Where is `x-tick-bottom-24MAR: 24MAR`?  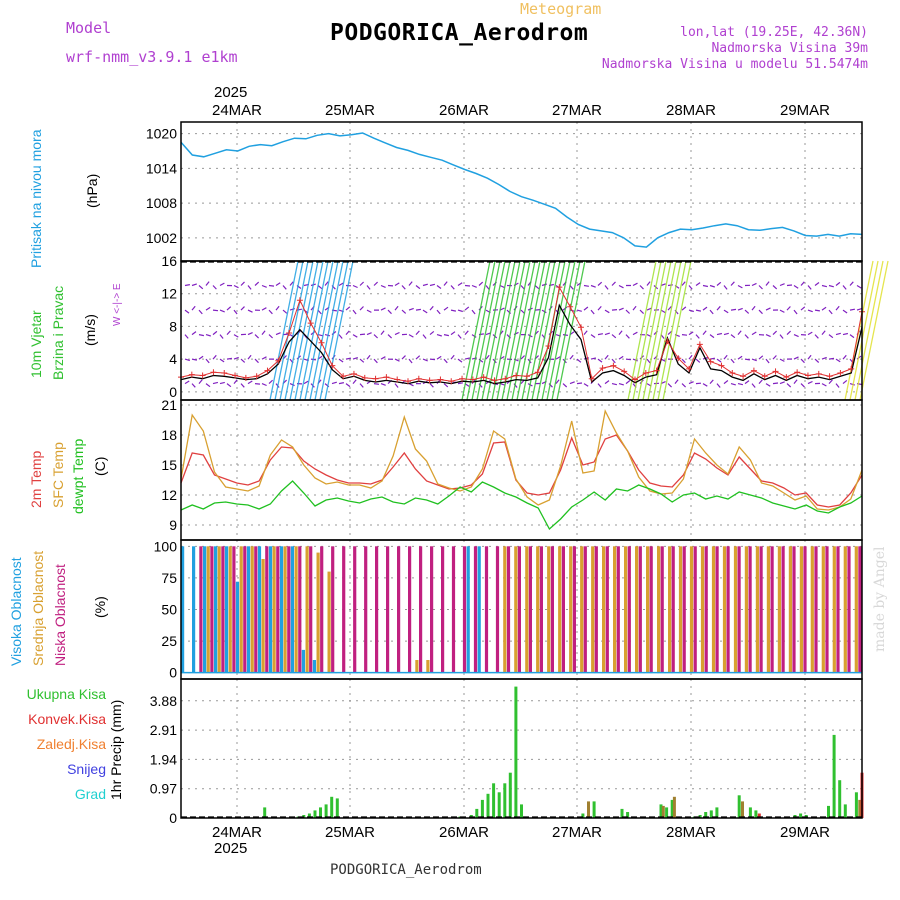
x-tick-bottom-24MAR: 24MAR is located at coordinates (237, 832).